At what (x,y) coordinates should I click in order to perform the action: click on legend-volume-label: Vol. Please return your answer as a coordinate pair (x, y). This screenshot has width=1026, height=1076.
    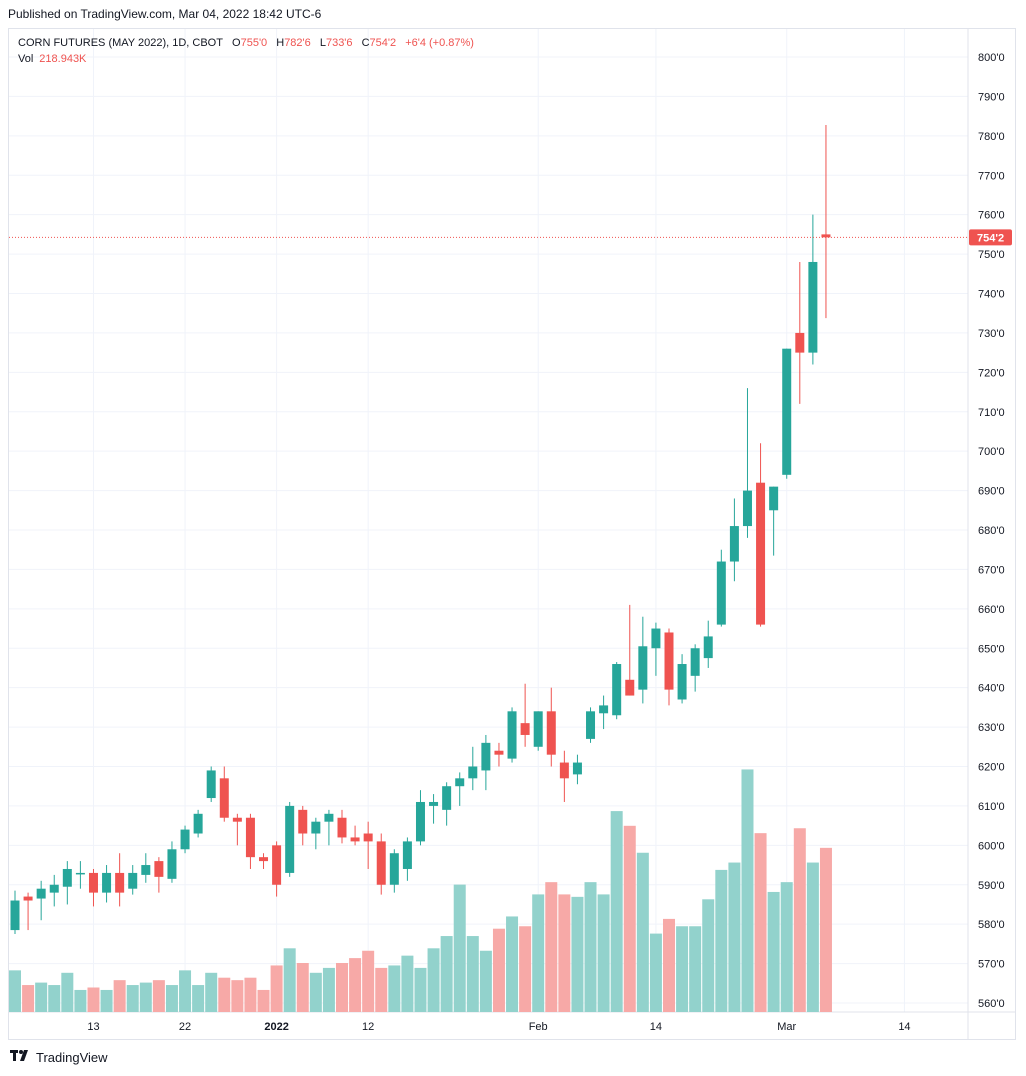
    Looking at the image, I should click on (26, 59).